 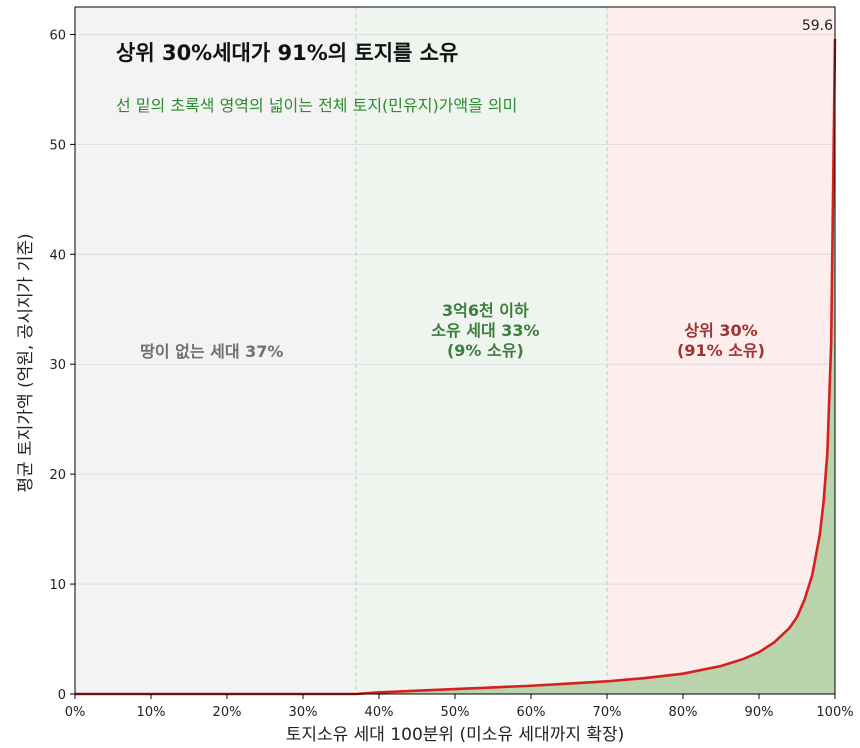 I want to click on chart-title: 상위 30%세대가 91%의 토지를 소유, so click(x=287, y=53).